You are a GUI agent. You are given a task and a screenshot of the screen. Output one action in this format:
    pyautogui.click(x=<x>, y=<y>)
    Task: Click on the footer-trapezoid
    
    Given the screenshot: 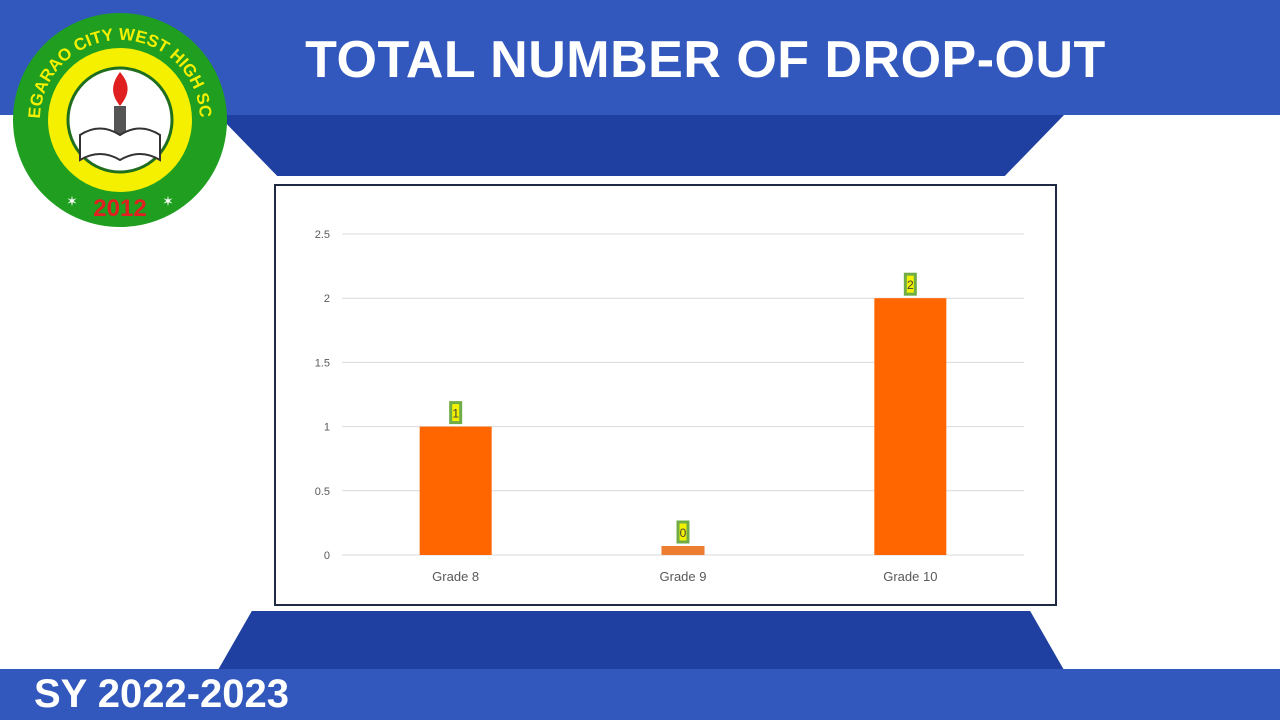 What is the action you would take?
    pyautogui.click(x=641, y=640)
    